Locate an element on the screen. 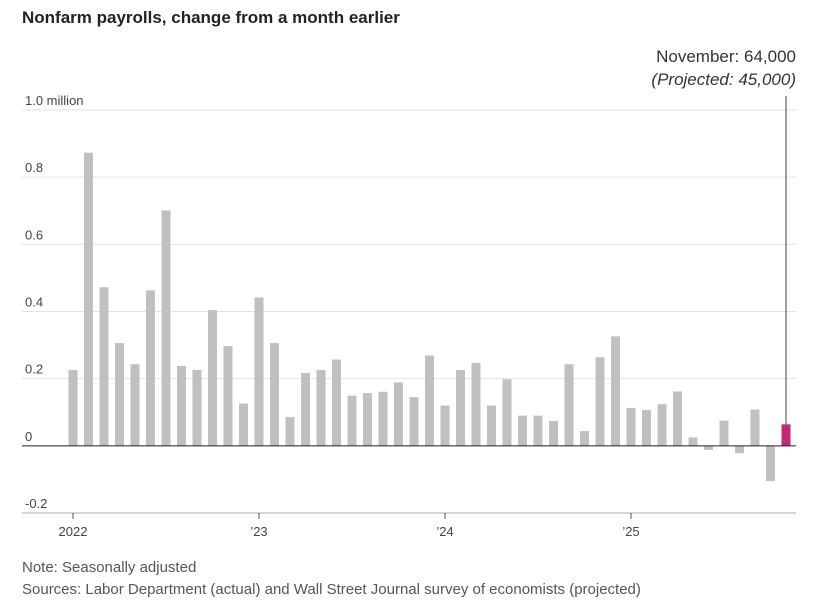  x-tick-label: ’25 is located at coordinates (630, 531).